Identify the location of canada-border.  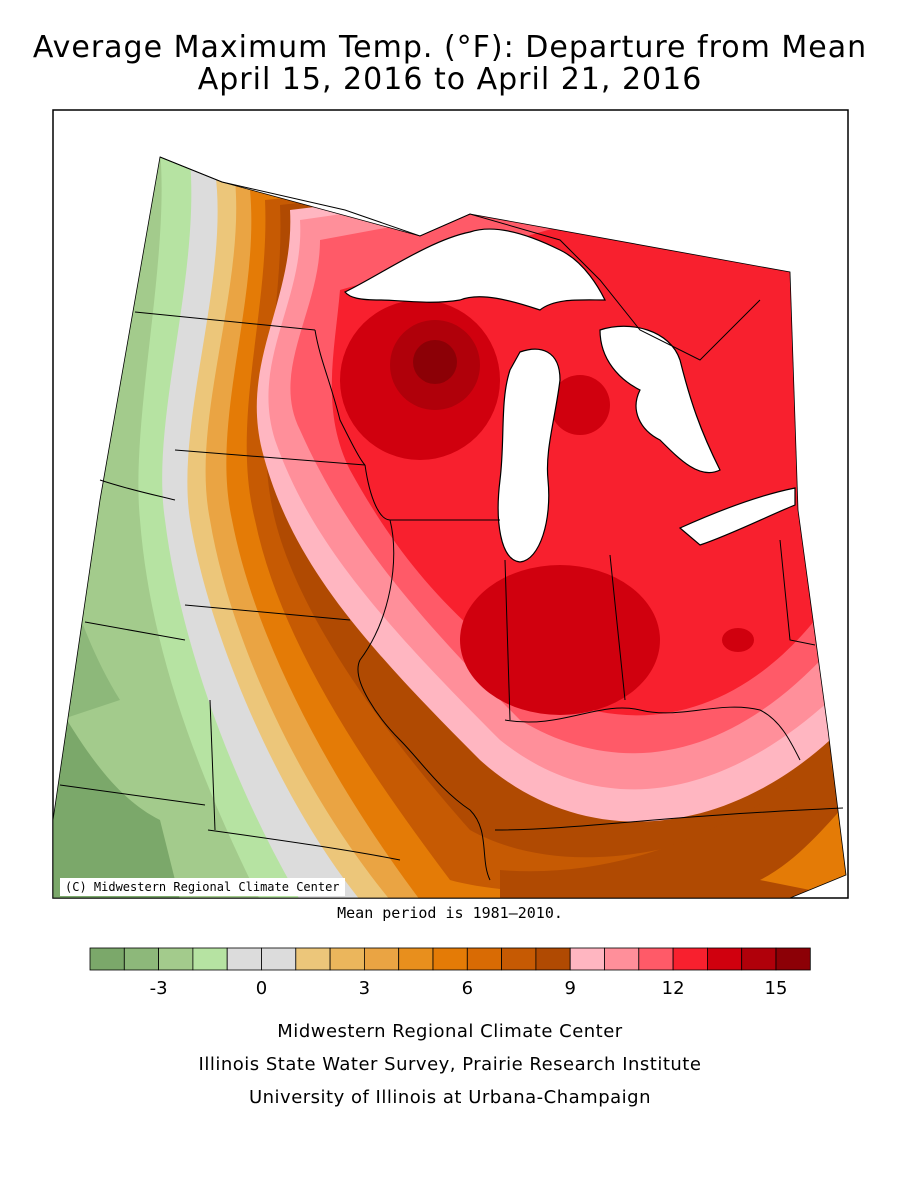
(460, 258).